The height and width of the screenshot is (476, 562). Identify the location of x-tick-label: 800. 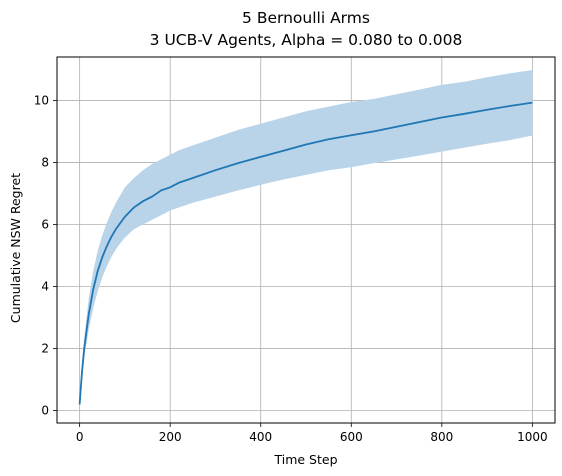
(441, 437).